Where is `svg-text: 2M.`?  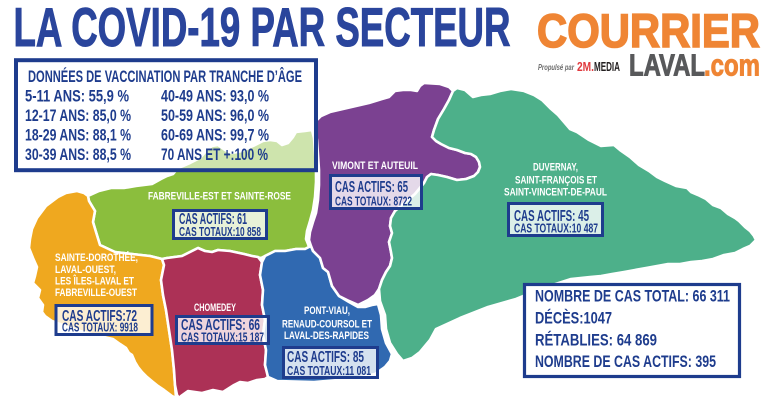 svg-text: 2M. is located at coordinates (585, 66).